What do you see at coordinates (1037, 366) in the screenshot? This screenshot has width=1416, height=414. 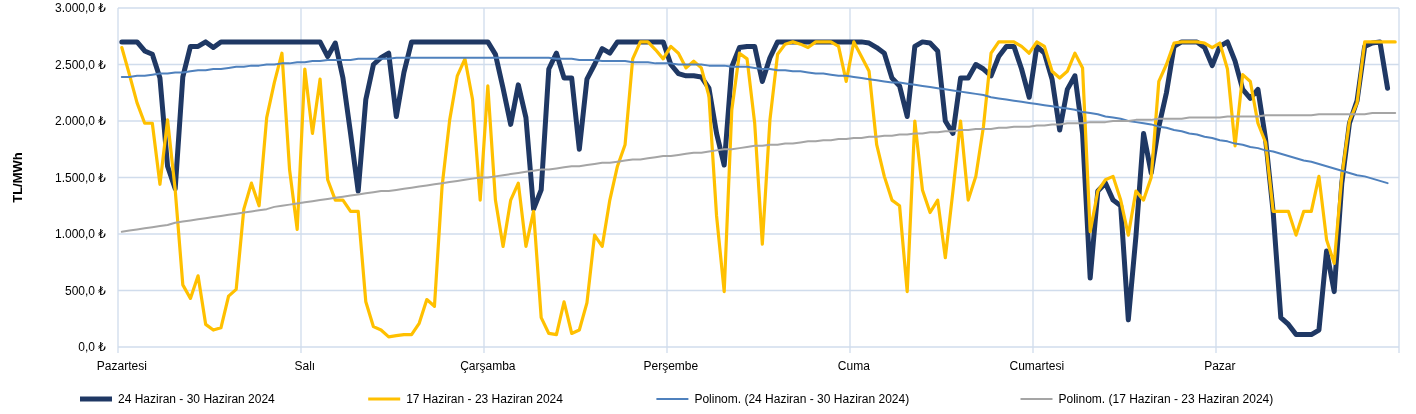 I see `x-tick-label: Cumartesi` at bounding box center [1037, 366].